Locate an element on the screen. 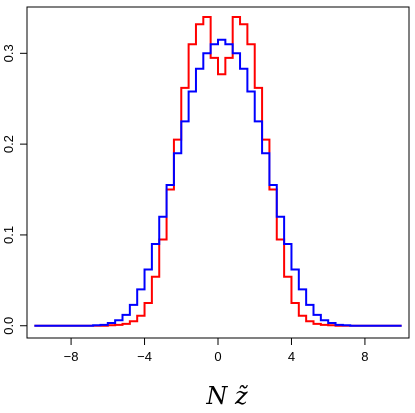 This screenshot has height=413, width=415. x-tick-label: 4 is located at coordinates (291, 356).